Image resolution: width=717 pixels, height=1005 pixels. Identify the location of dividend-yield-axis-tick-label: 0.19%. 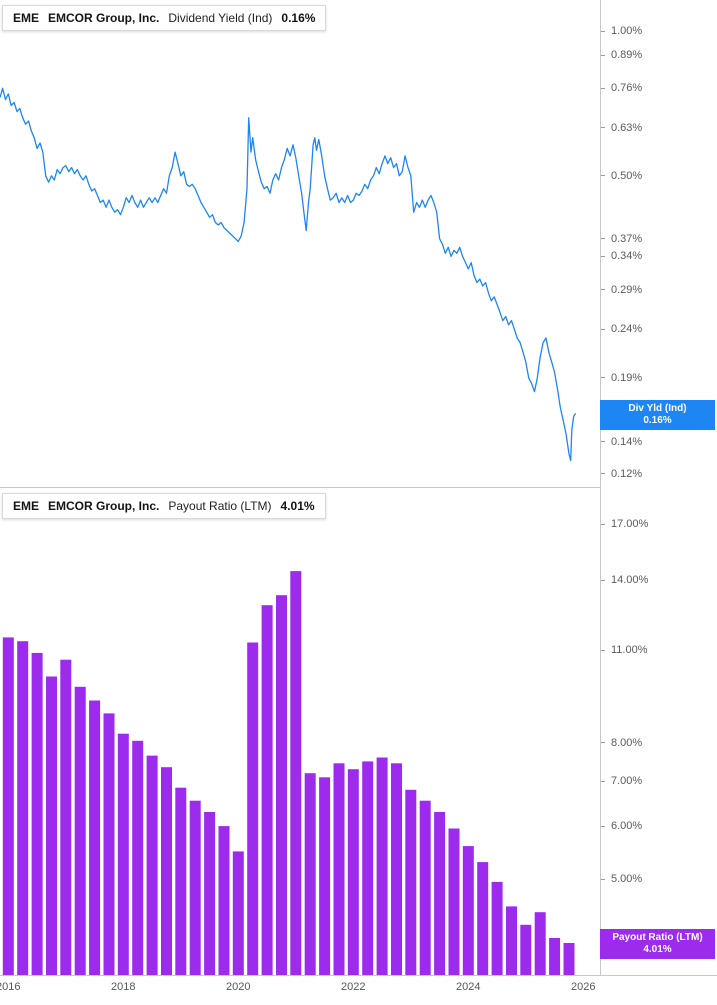
(621, 378).